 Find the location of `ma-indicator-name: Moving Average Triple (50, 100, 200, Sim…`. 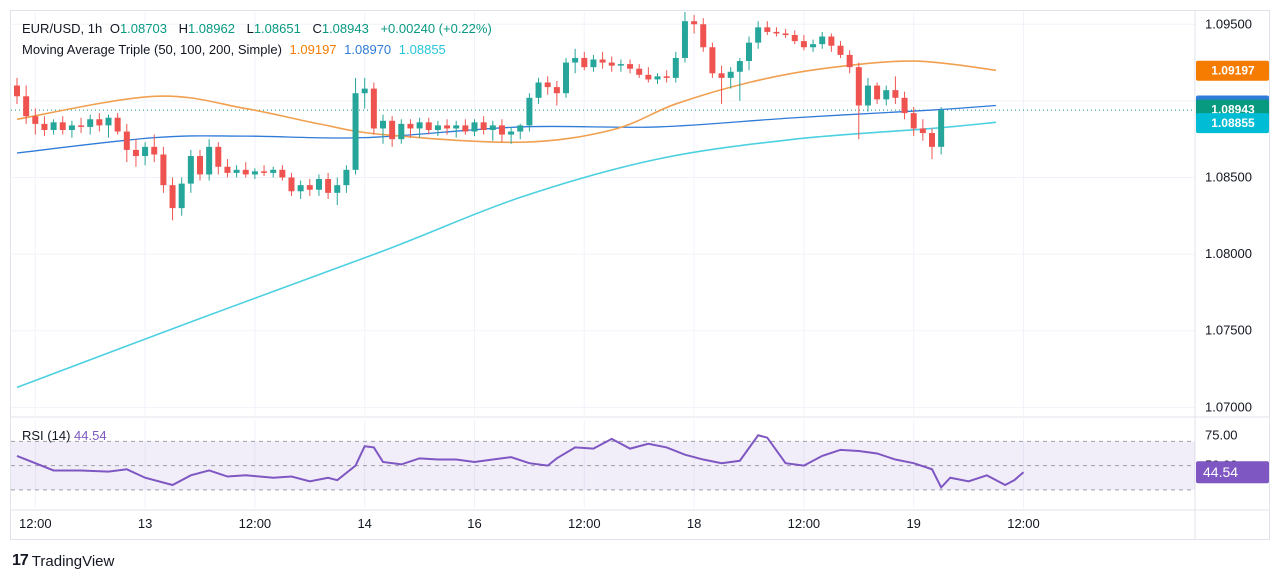

ma-indicator-name: Moving Average Triple (50, 100, 200, Sim… is located at coordinates (152, 49).